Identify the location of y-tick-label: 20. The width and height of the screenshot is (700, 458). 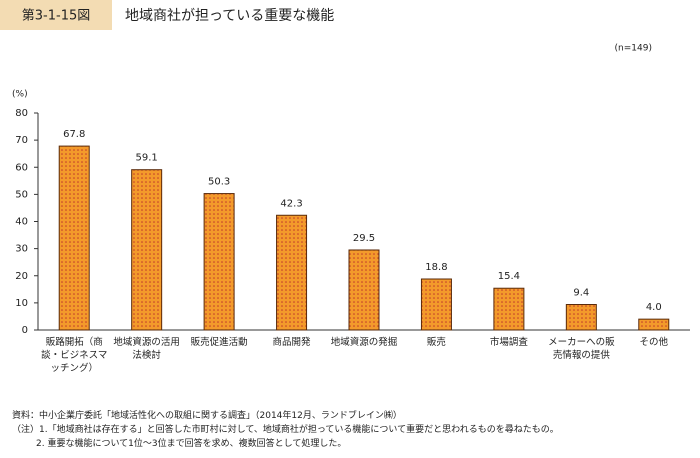
(21, 276).